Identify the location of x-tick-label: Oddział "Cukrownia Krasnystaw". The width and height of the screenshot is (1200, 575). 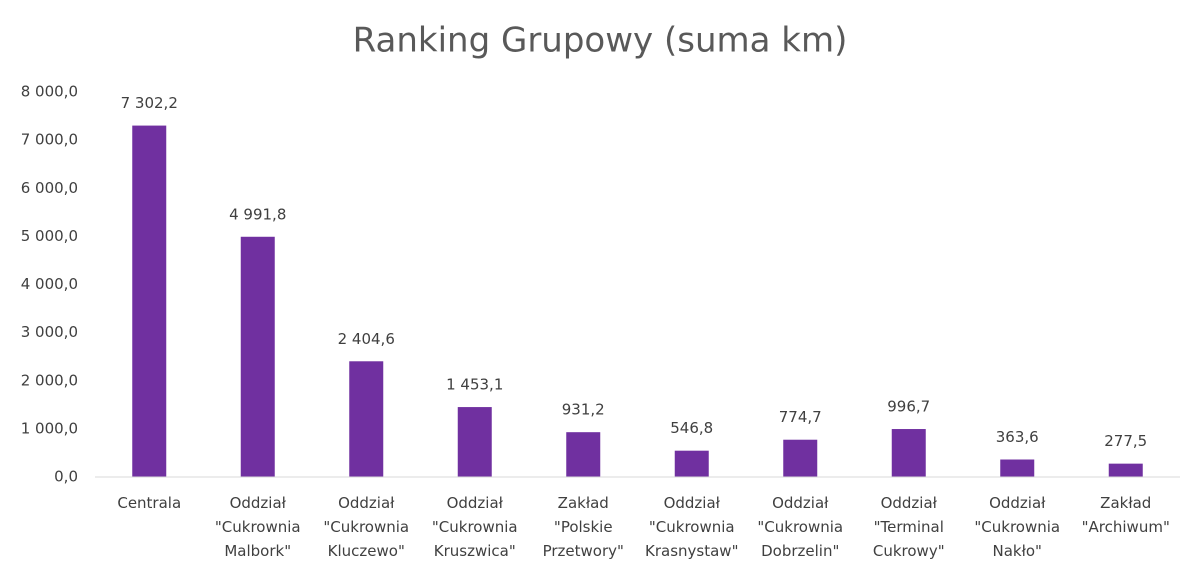
(691, 527).